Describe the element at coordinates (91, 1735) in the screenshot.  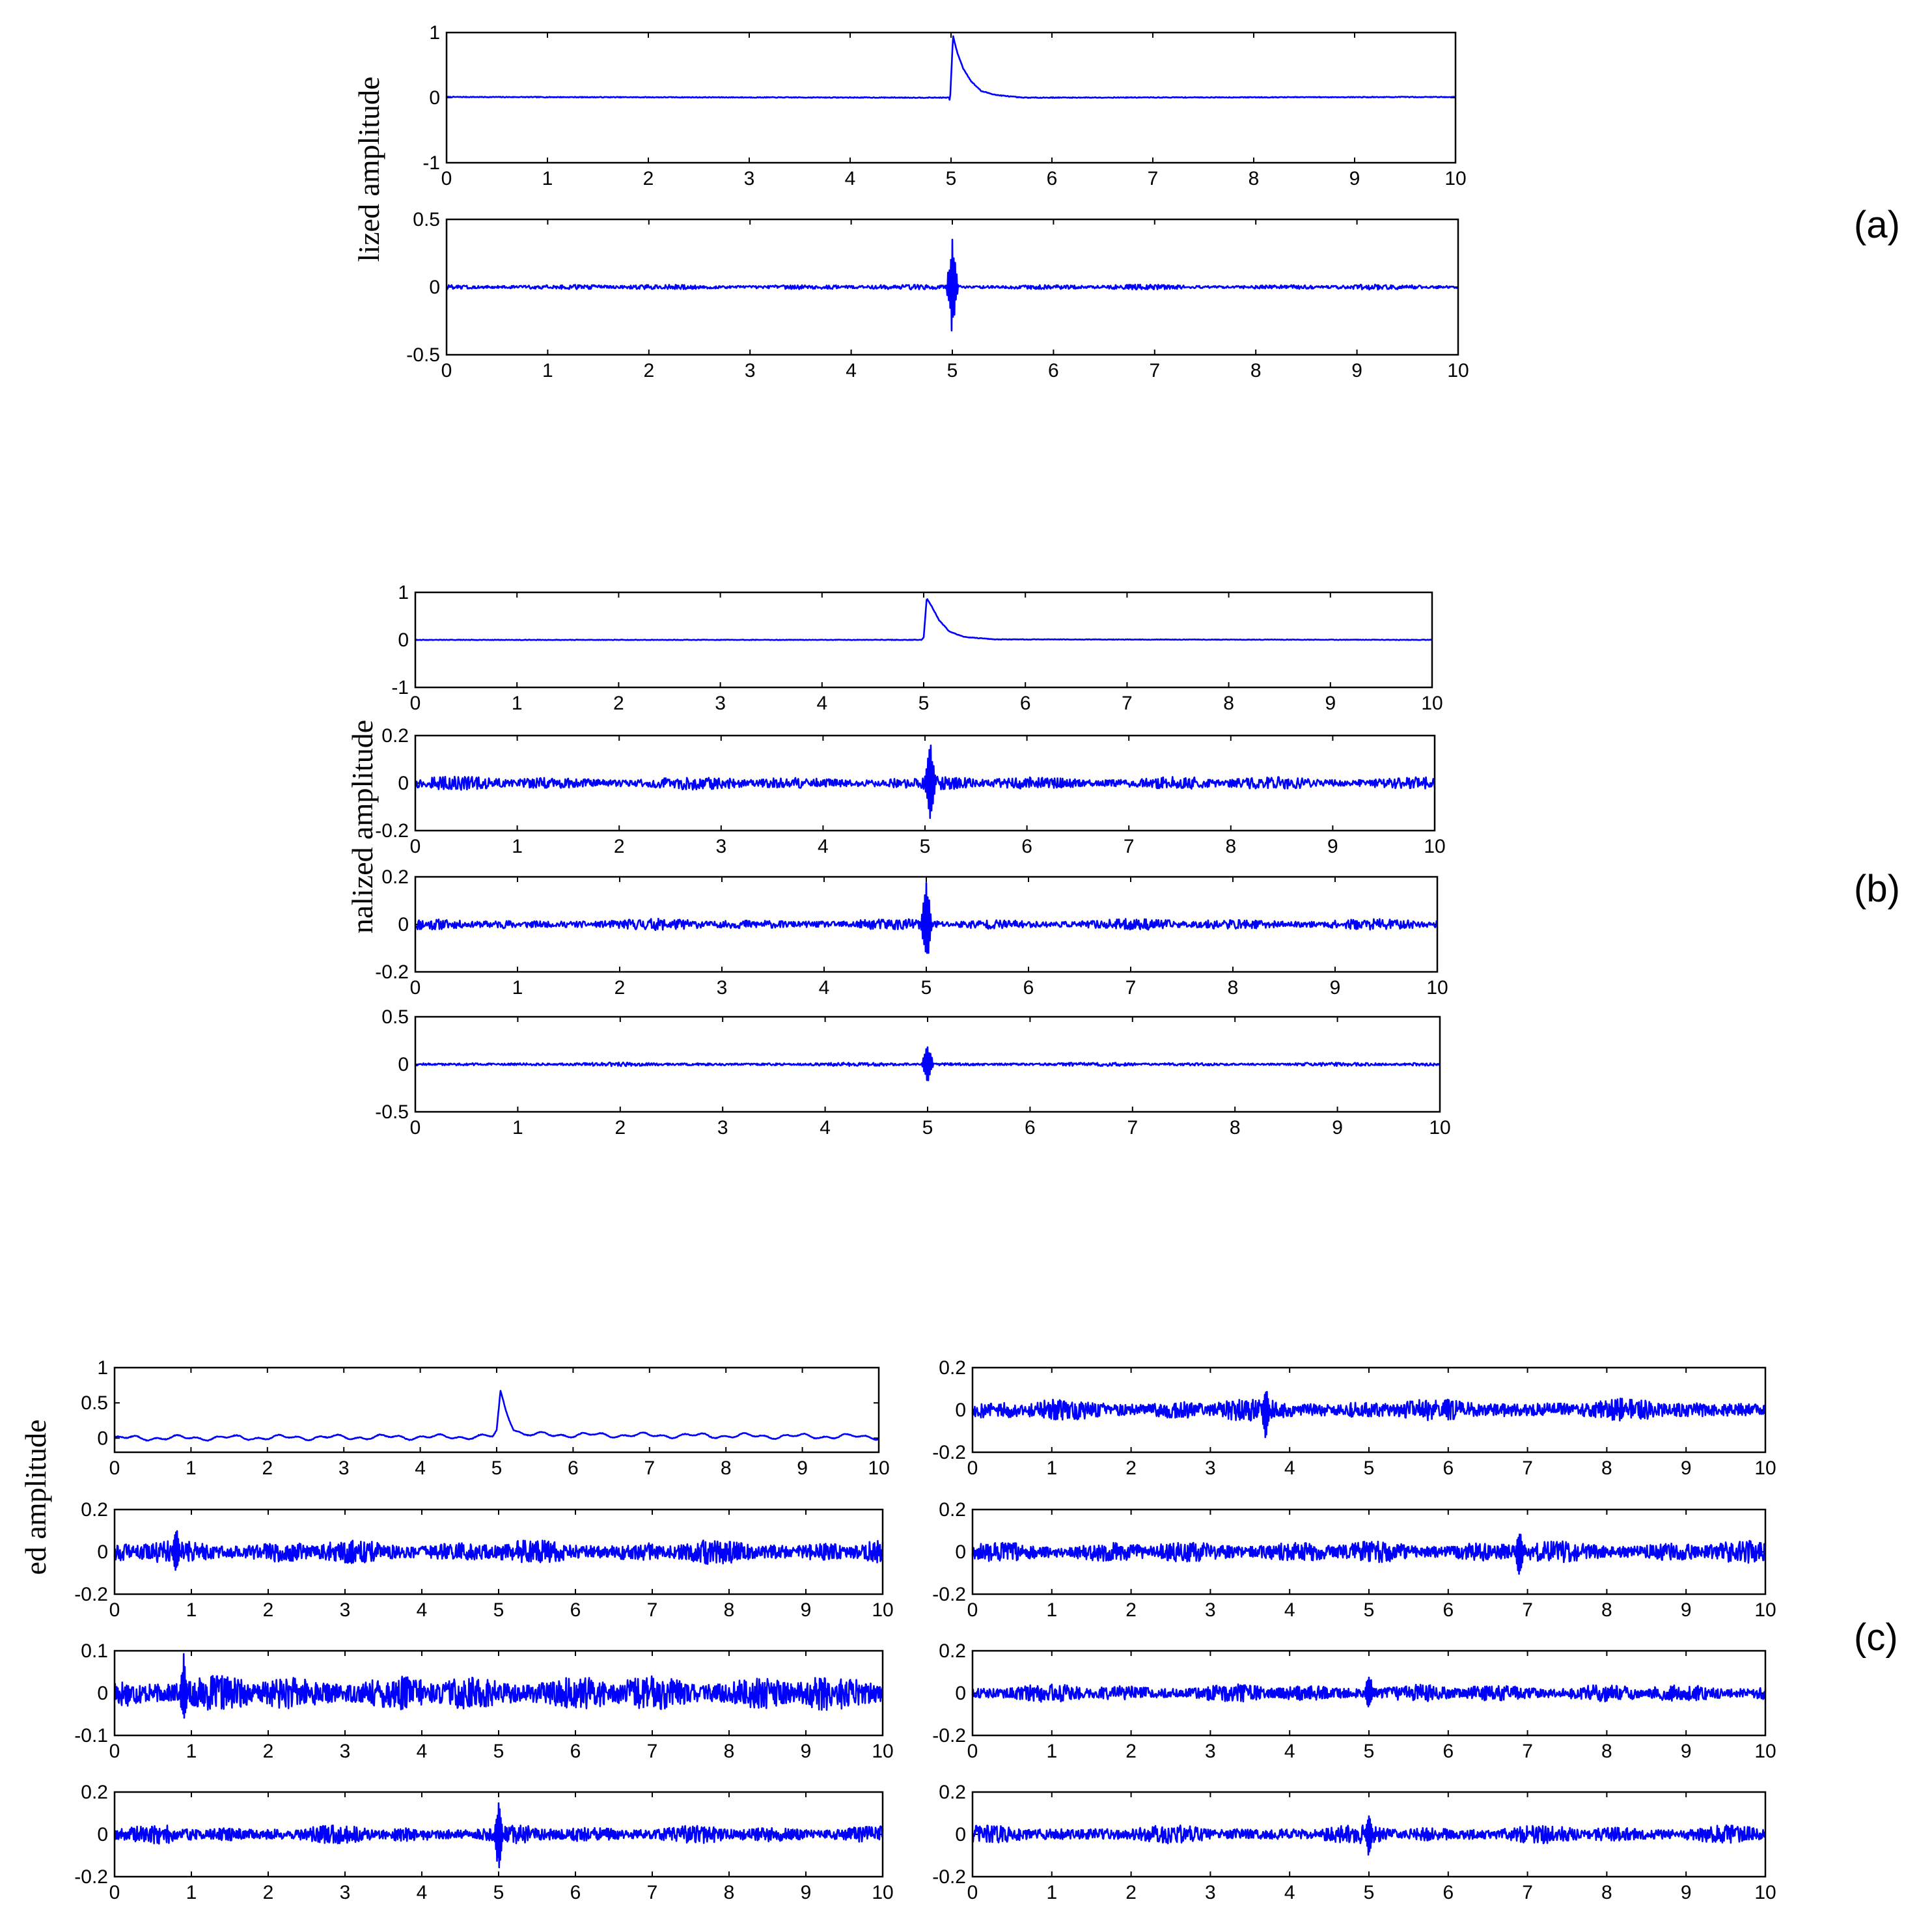
I see `y-tick-label: -0.1` at that location.